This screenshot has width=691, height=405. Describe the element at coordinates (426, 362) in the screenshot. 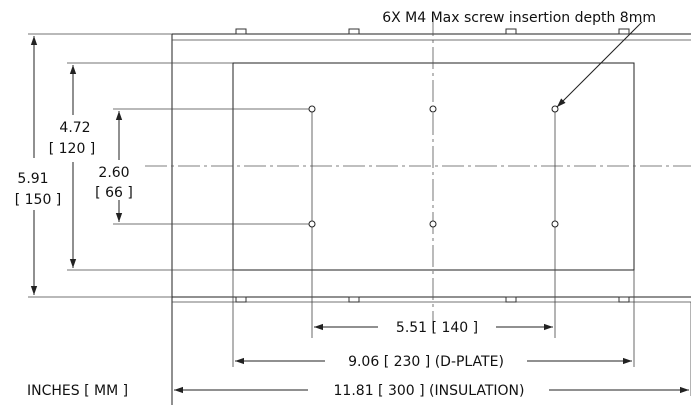

I see `dim-width-dplate: 9.06 [ 230 ] (D-PLATE)` at that location.